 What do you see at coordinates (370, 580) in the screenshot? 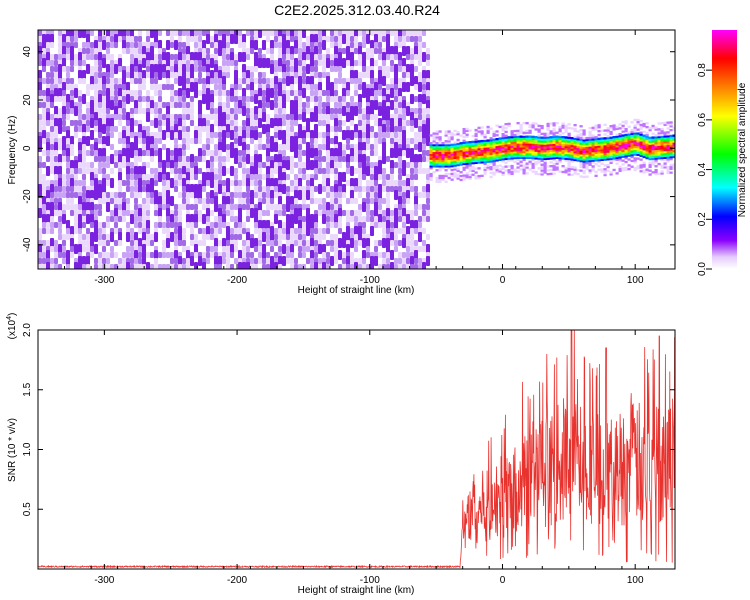
I see `x-tick-label: -100` at bounding box center [370, 580].